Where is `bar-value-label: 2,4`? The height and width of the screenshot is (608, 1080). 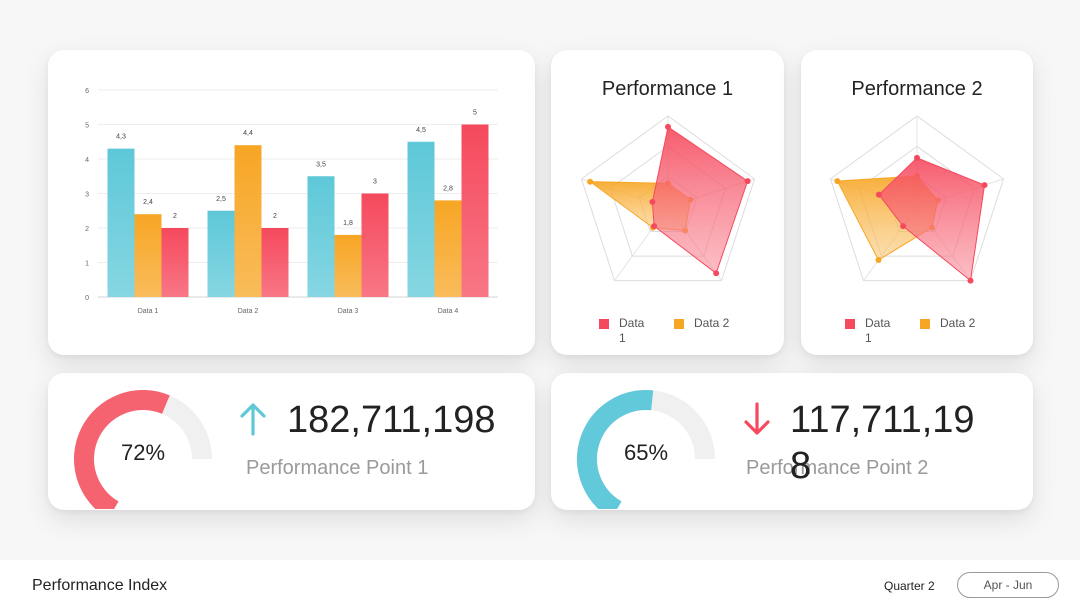 bar-value-label: 2,4 is located at coordinates (148, 202).